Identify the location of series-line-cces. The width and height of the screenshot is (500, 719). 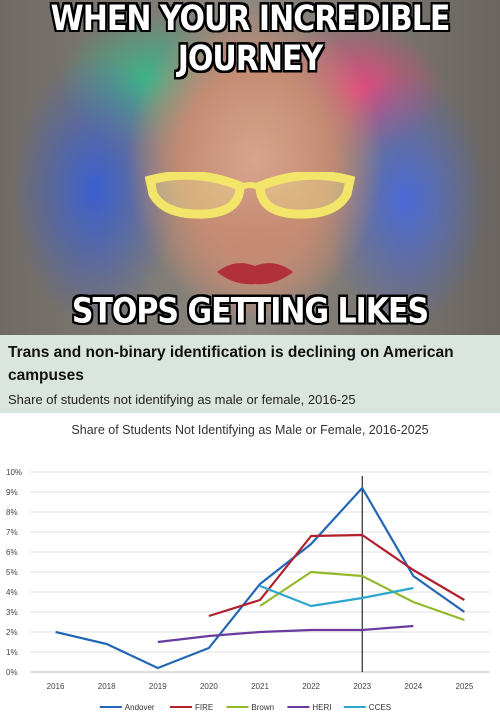
(336, 596).